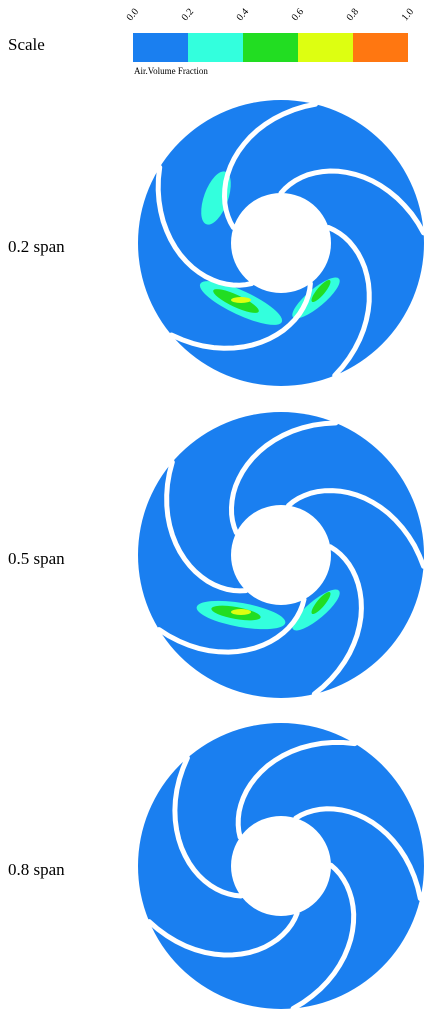 The width and height of the screenshot is (425, 1016). I want to click on colorbar-title: Air.Volume Fraction, so click(171, 71).